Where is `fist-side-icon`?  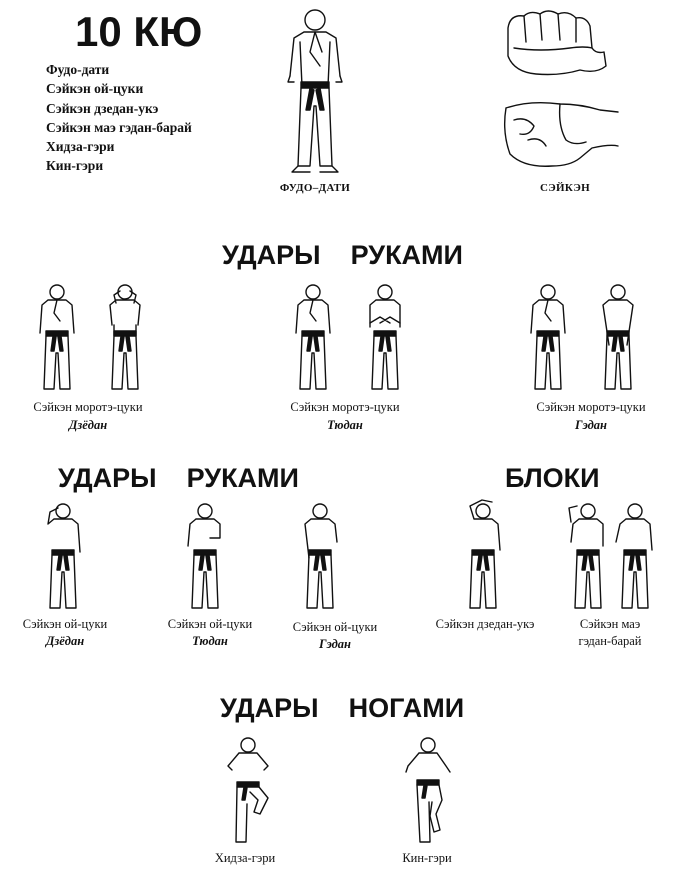
fist-side-icon is located at coordinates (561, 134).